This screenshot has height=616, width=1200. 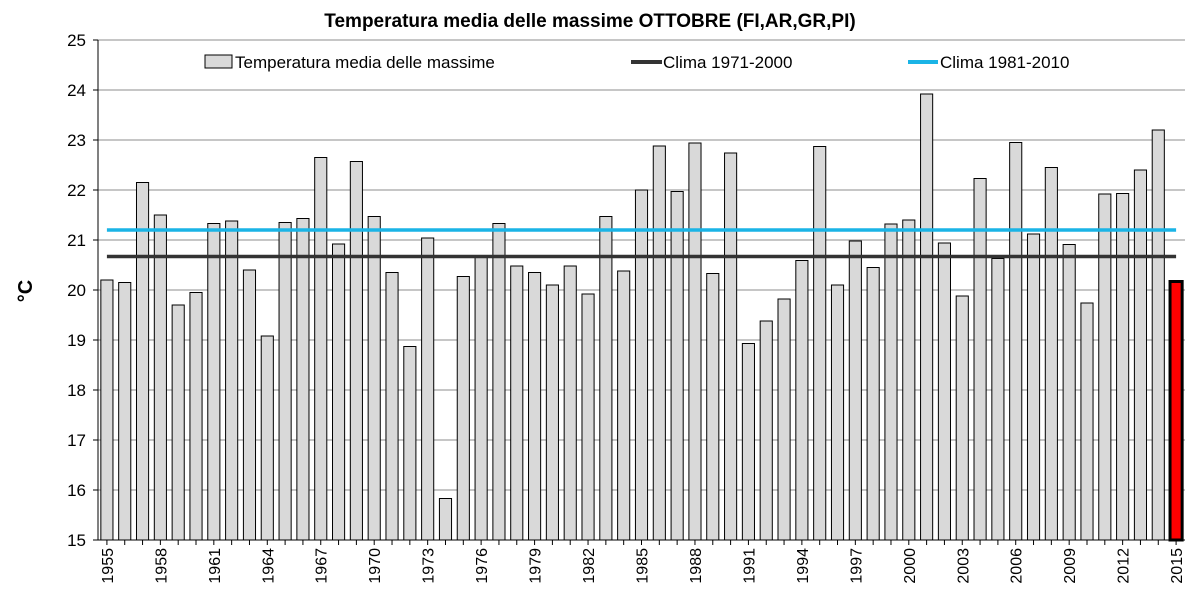 I want to click on y-tick-label: 18, so click(x=76, y=390).